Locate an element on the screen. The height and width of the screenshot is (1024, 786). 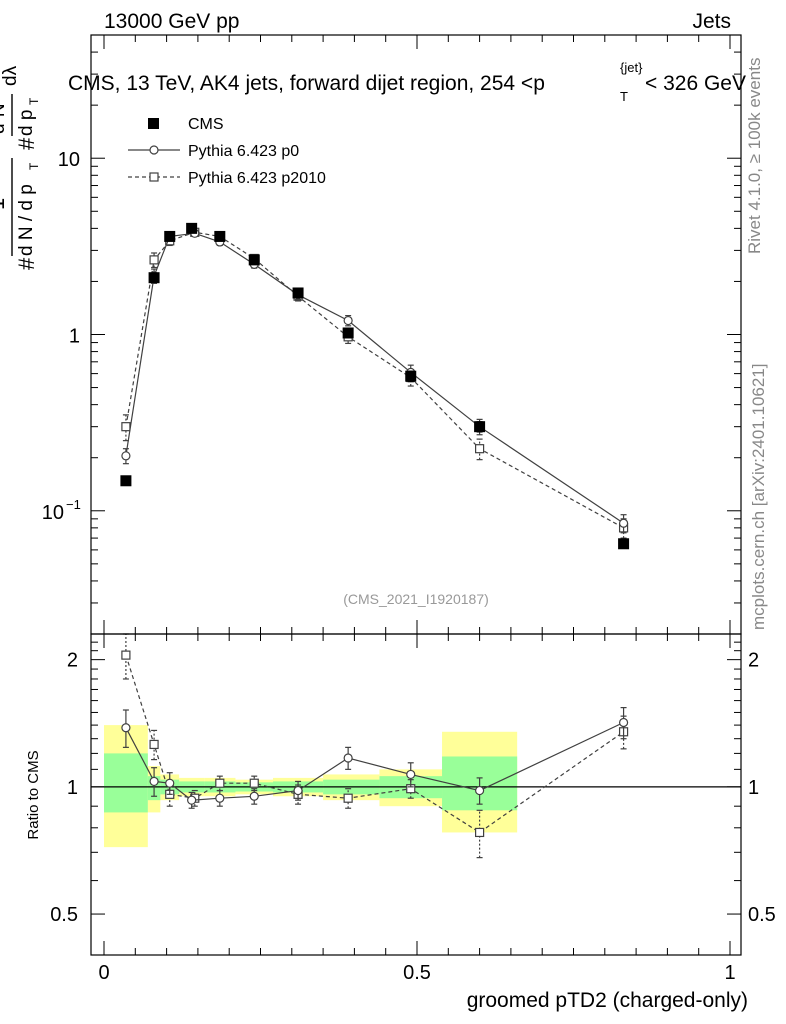
ratio-y-tick-label: 0.5 is located at coordinates (64, 915).